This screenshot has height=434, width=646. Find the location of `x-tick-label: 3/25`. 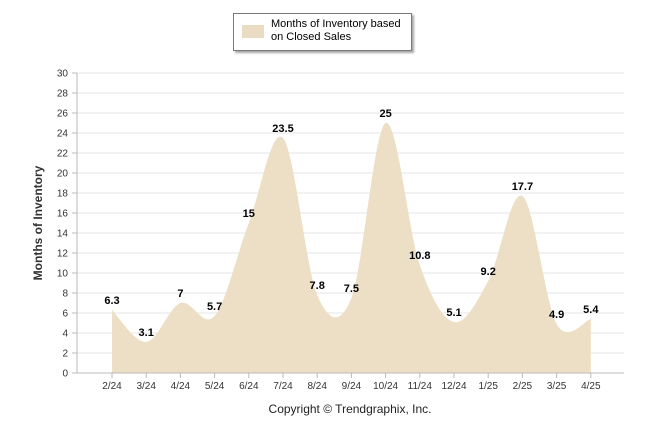

x-tick-label: 3/25 is located at coordinates (557, 386).